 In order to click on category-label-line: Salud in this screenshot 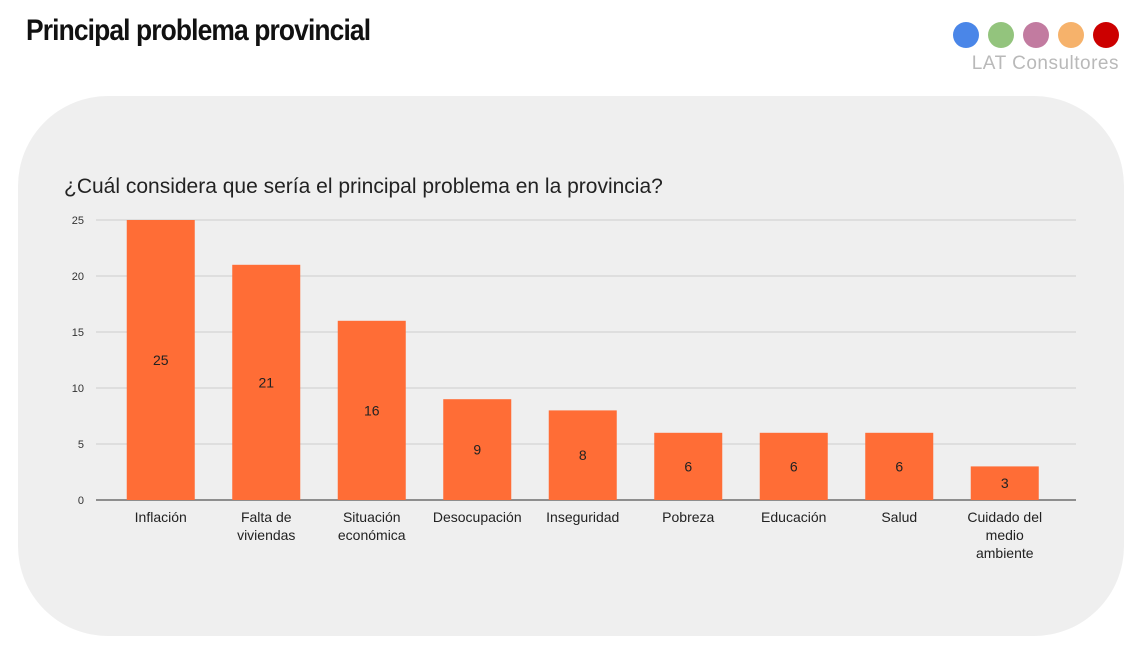, I will do `click(899, 517)`.